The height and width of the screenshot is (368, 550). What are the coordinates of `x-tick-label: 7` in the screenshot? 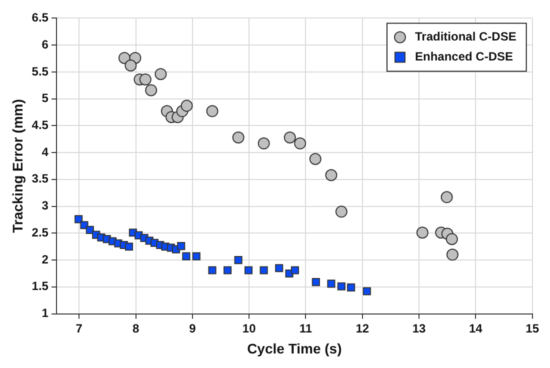 It's located at (79, 328).